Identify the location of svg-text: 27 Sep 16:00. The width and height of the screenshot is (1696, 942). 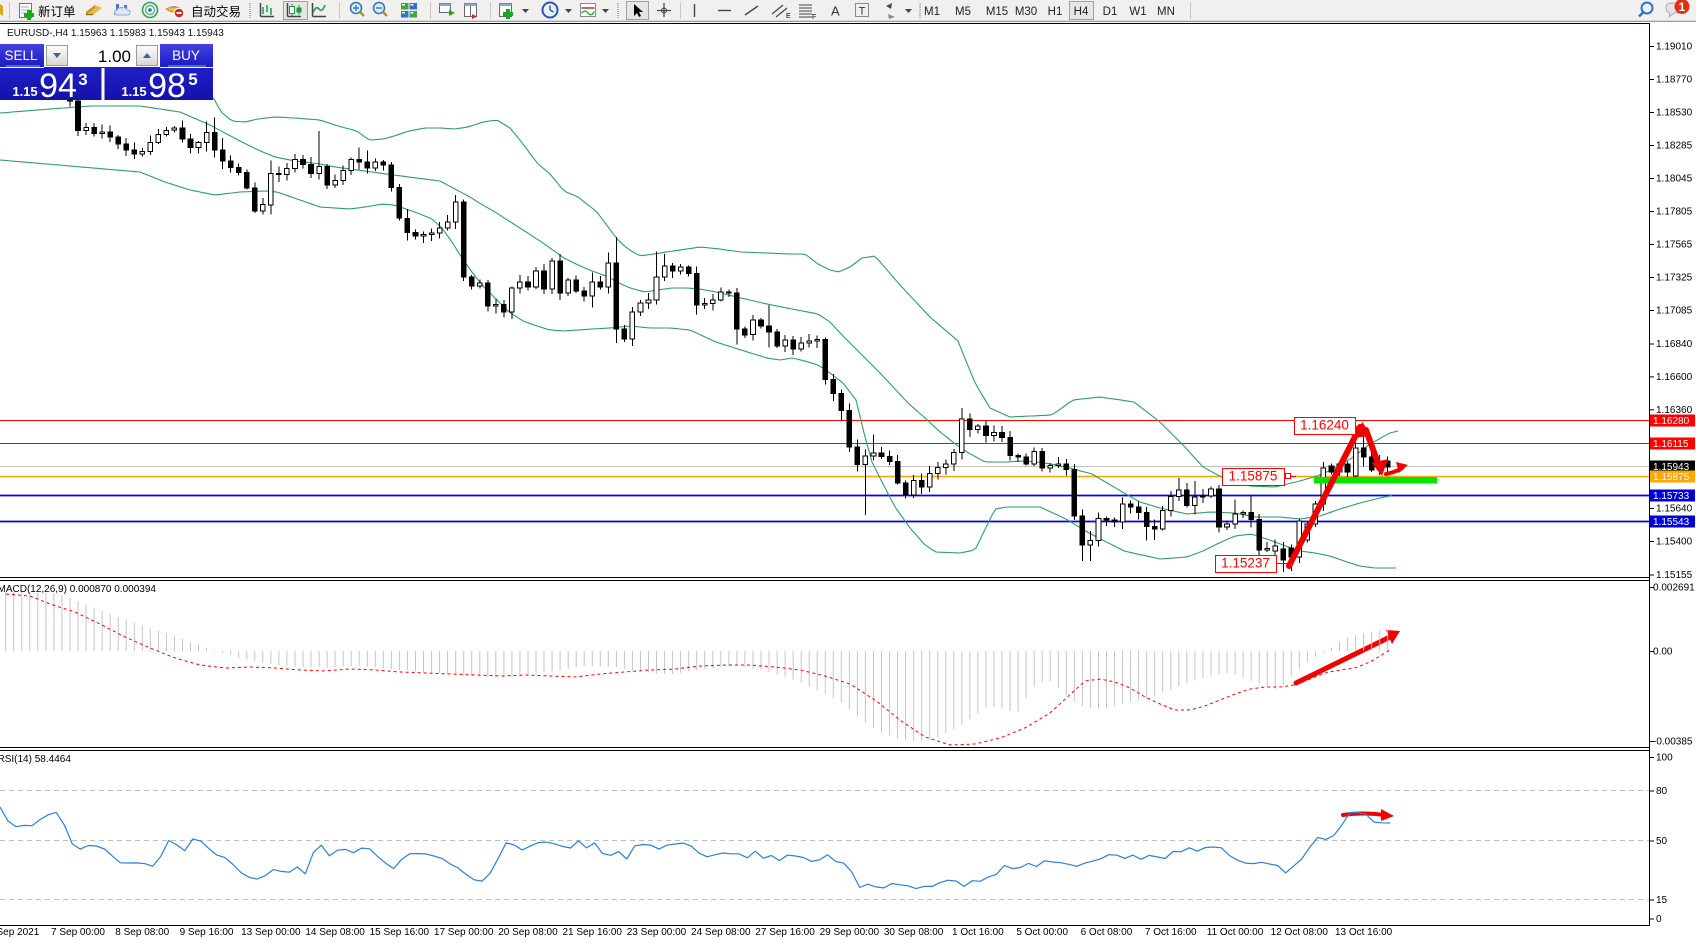
(785, 932).